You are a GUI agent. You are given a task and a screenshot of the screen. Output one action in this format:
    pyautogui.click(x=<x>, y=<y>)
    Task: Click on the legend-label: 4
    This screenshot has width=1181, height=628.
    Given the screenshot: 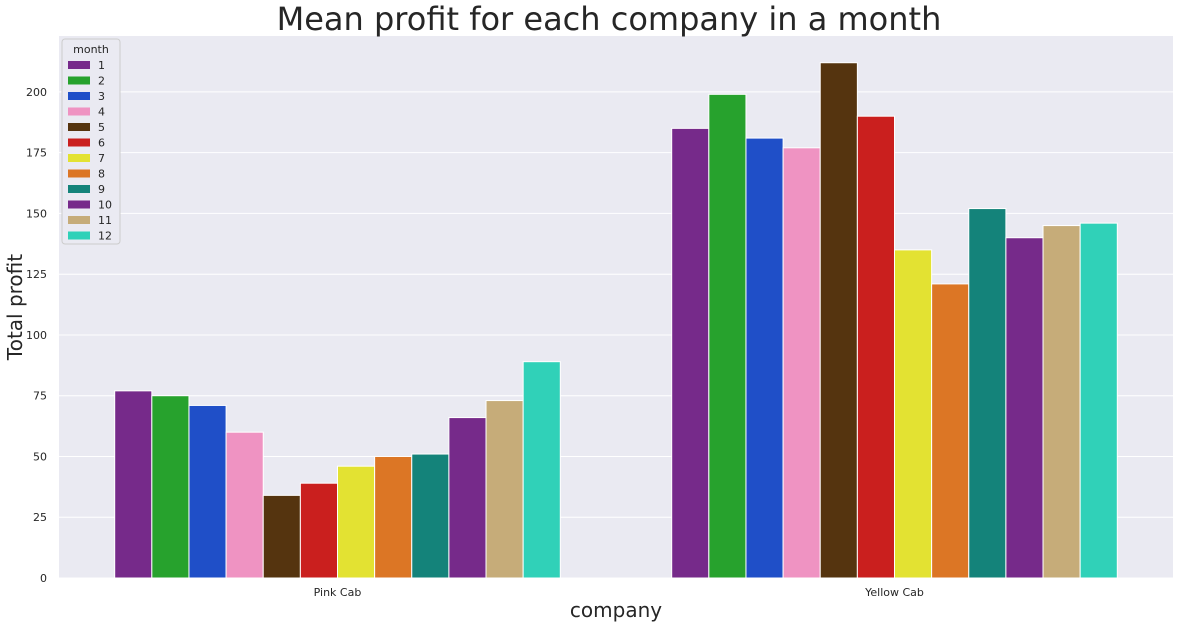 What is the action you would take?
    pyautogui.click(x=101, y=112)
    